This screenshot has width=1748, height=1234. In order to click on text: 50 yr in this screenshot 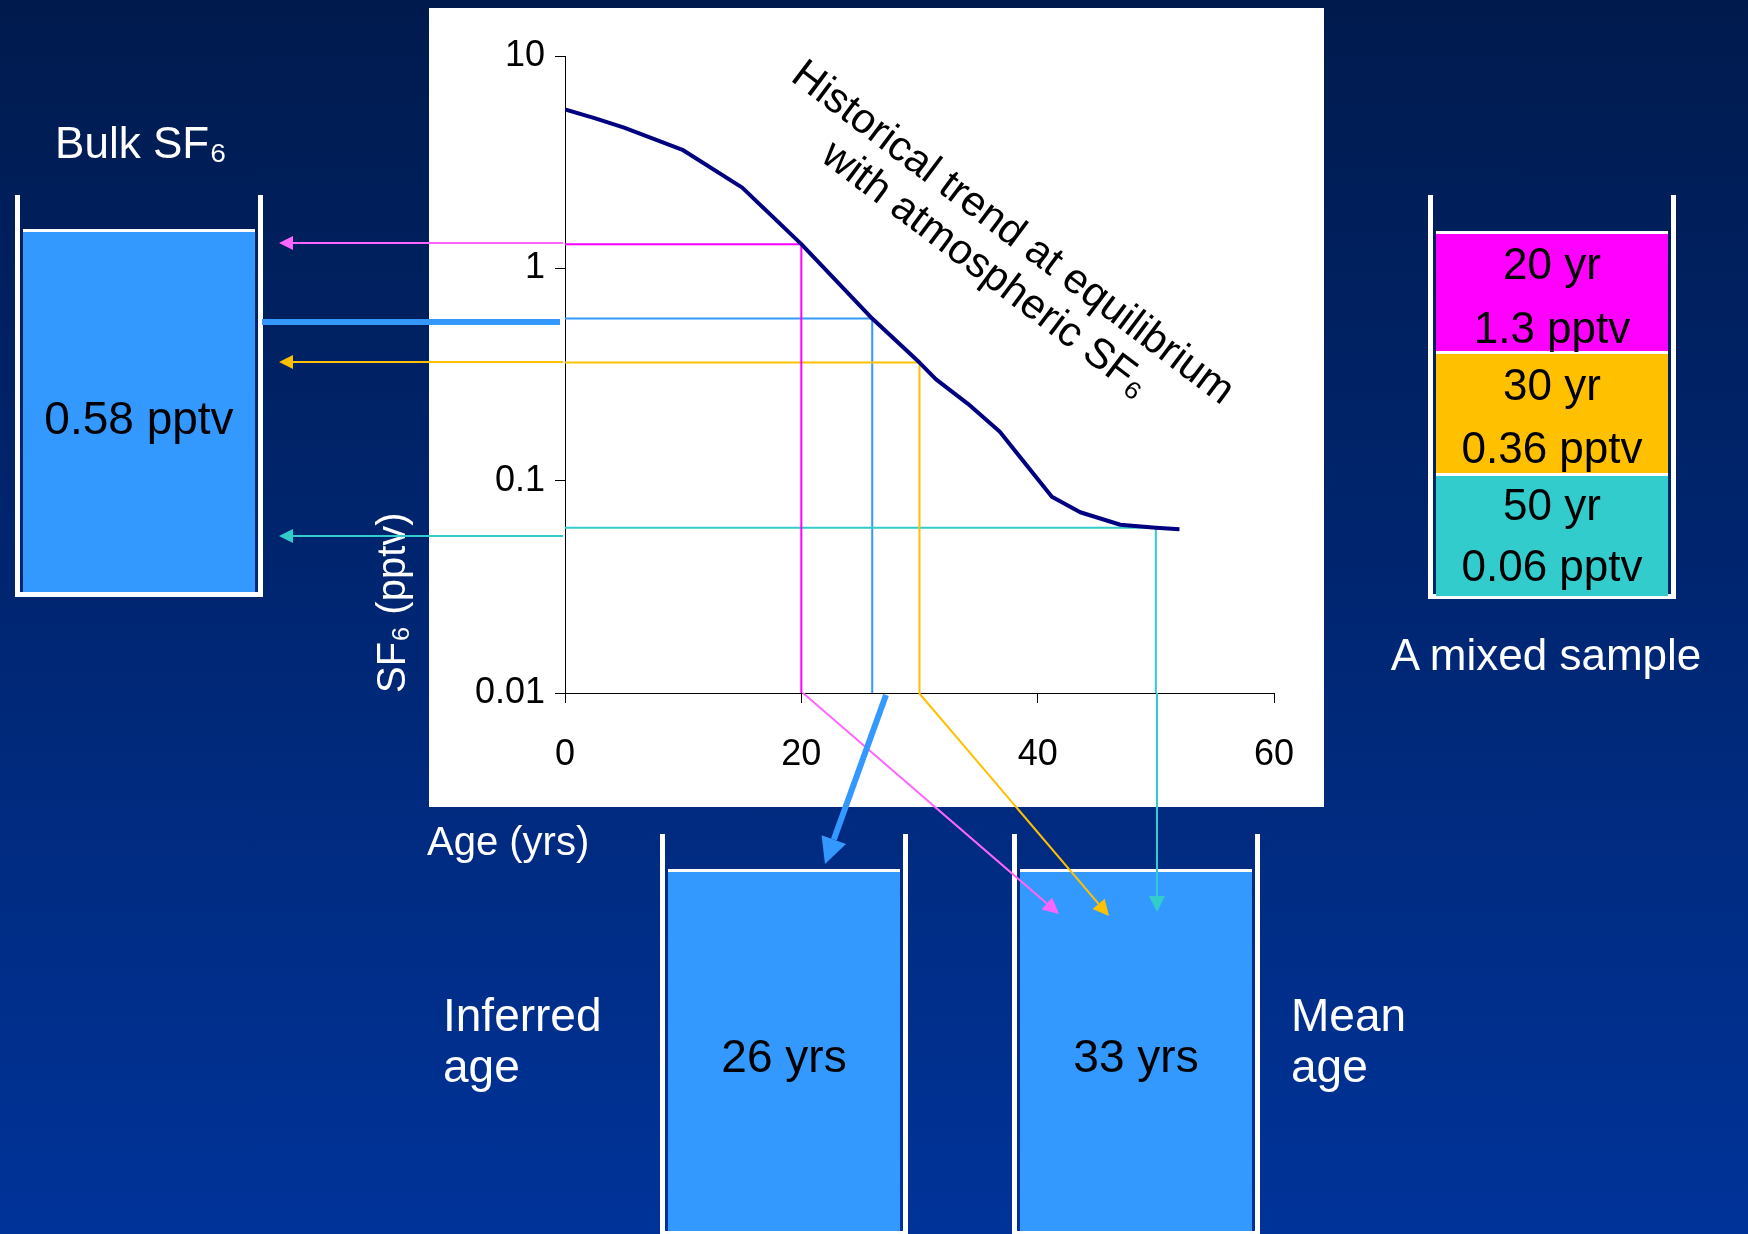, I will do `click(1552, 504)`.